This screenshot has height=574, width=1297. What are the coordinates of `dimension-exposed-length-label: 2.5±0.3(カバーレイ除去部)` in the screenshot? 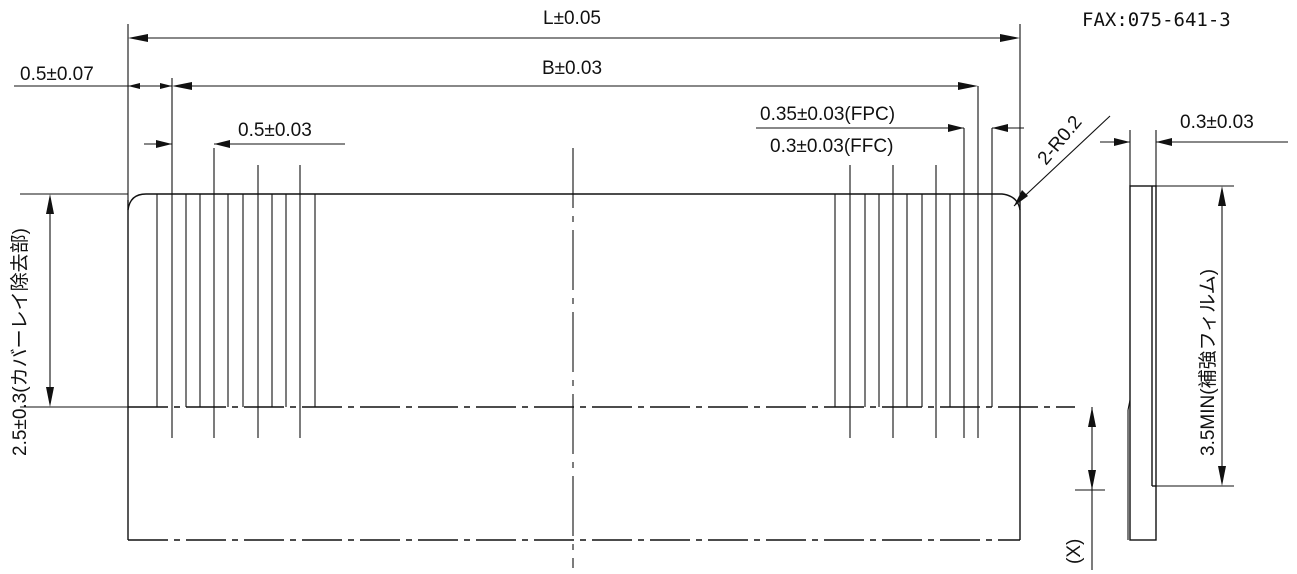 It's located at (20, 342).